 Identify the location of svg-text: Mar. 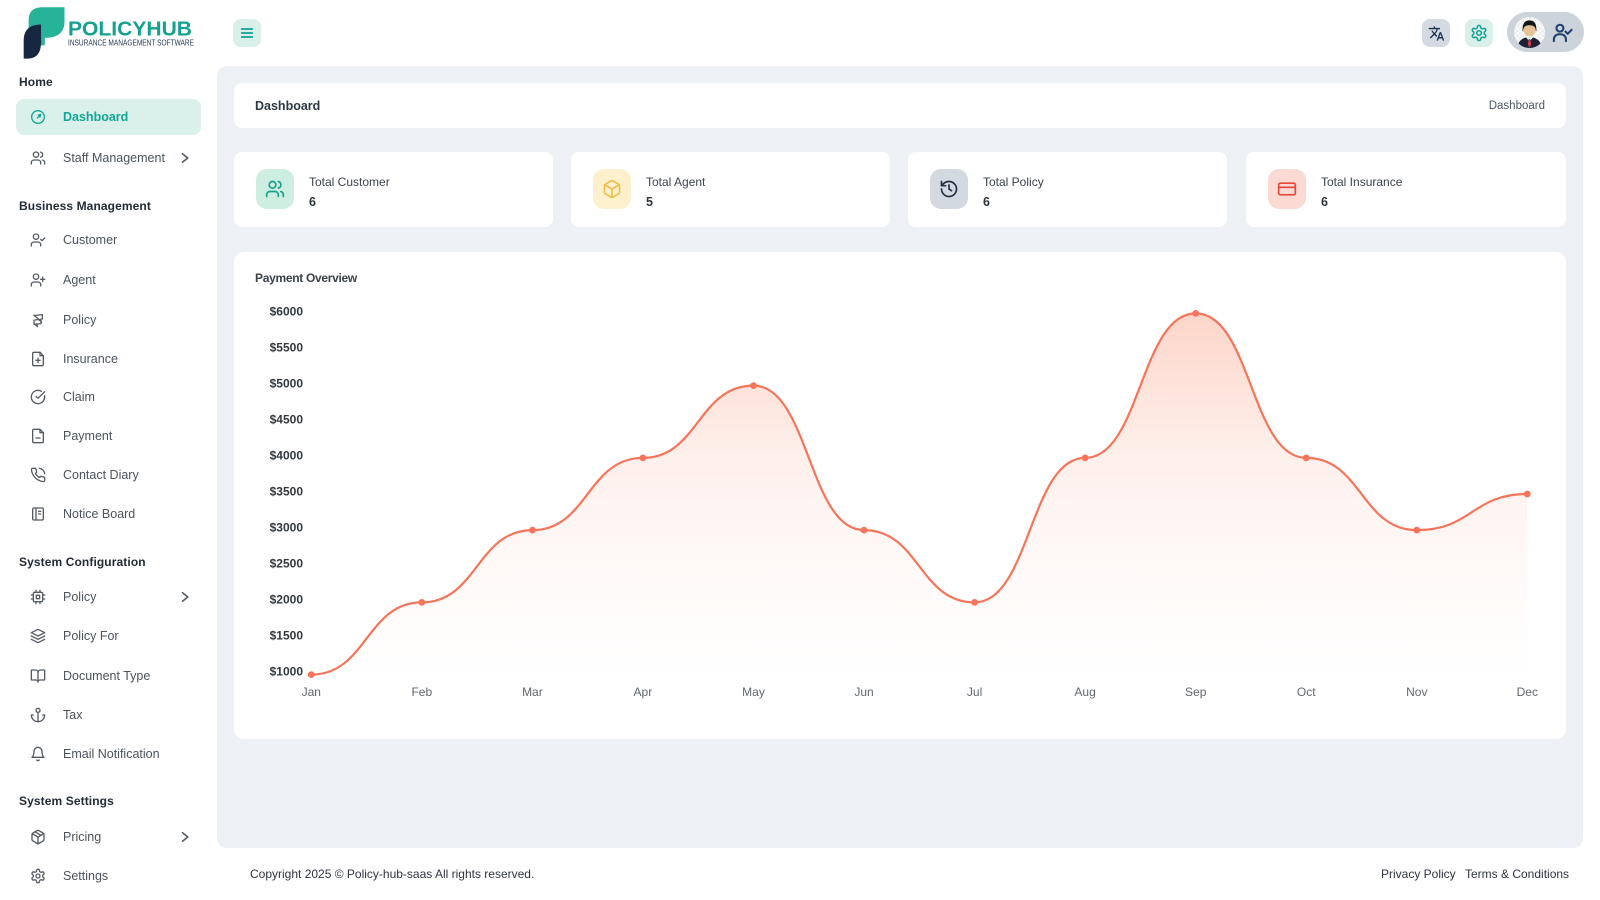
(532, 692).